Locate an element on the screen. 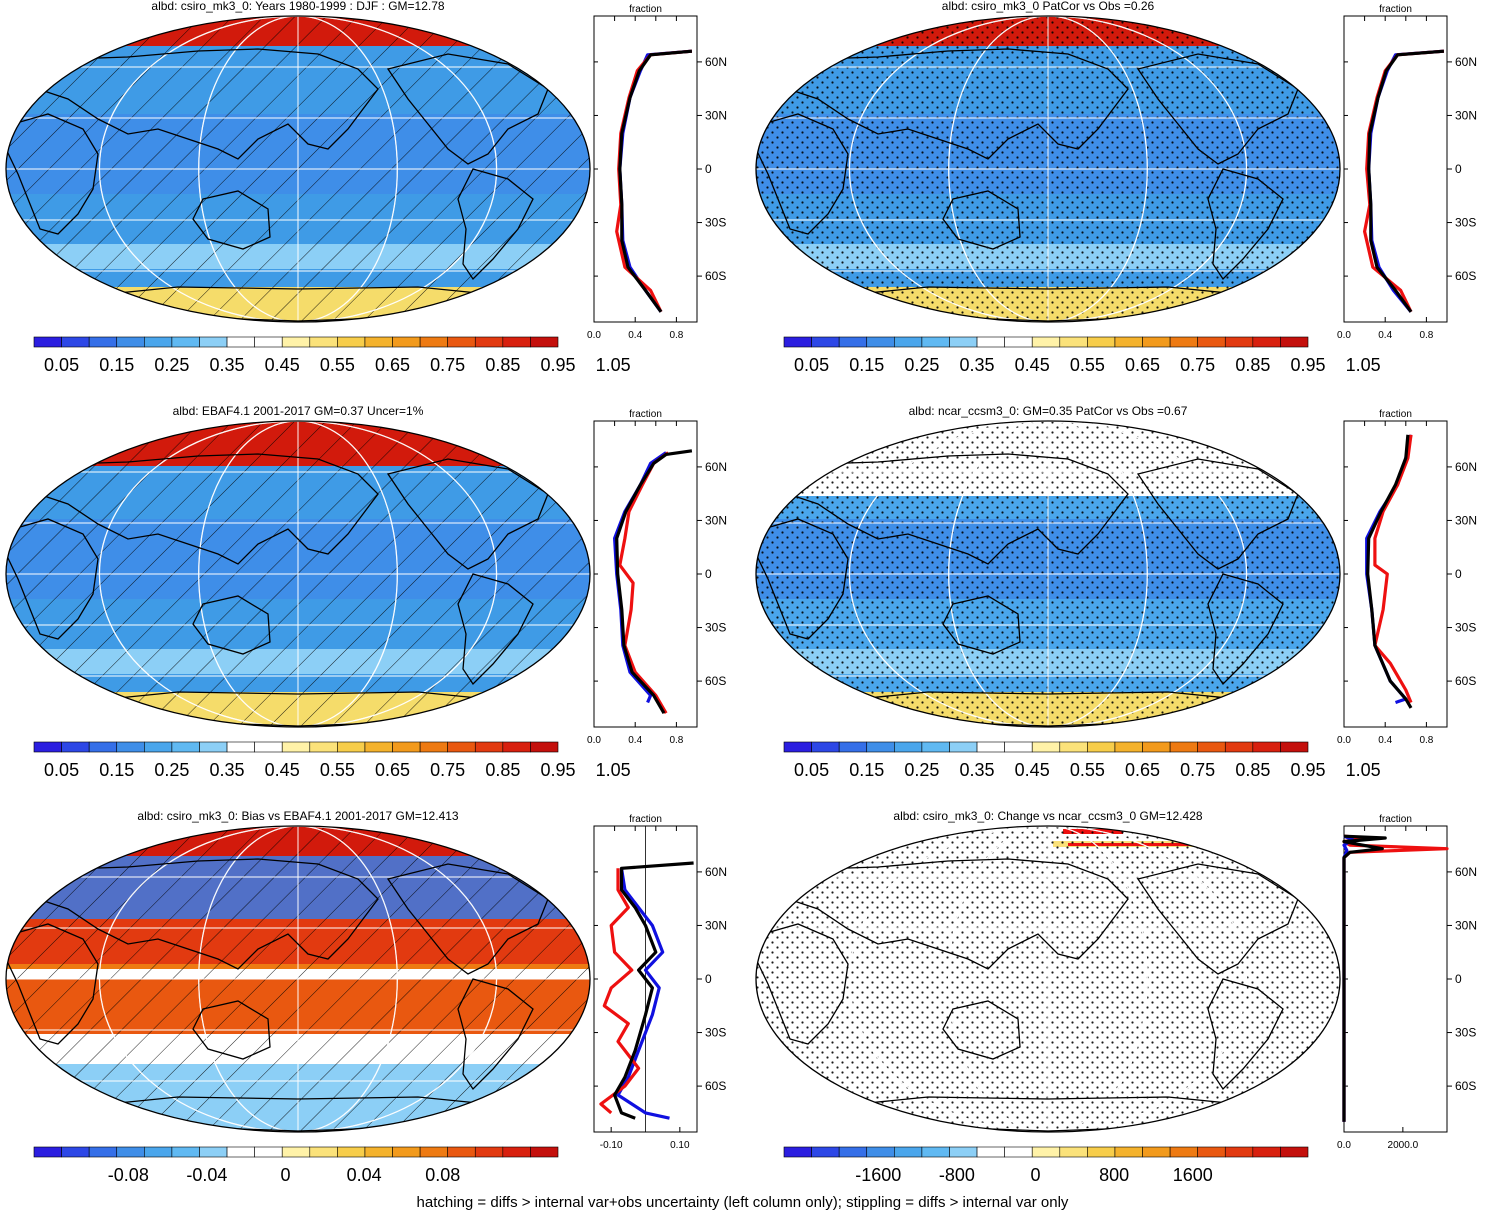 This screenshot has height=1212, width=1485. zonal-xtick-label: 0.4 is located at coordinates (635, 335).